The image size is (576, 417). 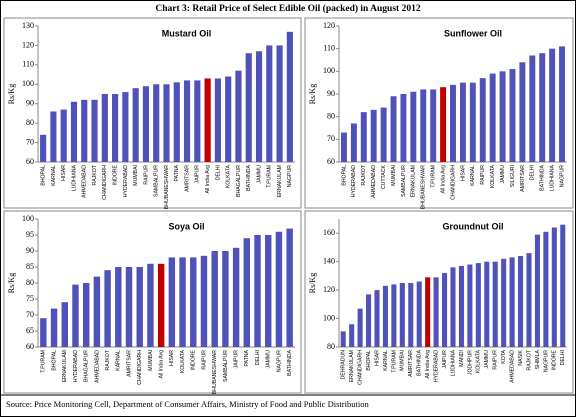 What do you see at coordinates (331, 93) in the screenshot?
I see `y-tick-label: 90` at bounding box center [331, 93].